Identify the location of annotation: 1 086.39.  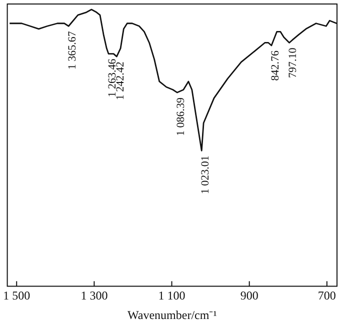
(181, 116).